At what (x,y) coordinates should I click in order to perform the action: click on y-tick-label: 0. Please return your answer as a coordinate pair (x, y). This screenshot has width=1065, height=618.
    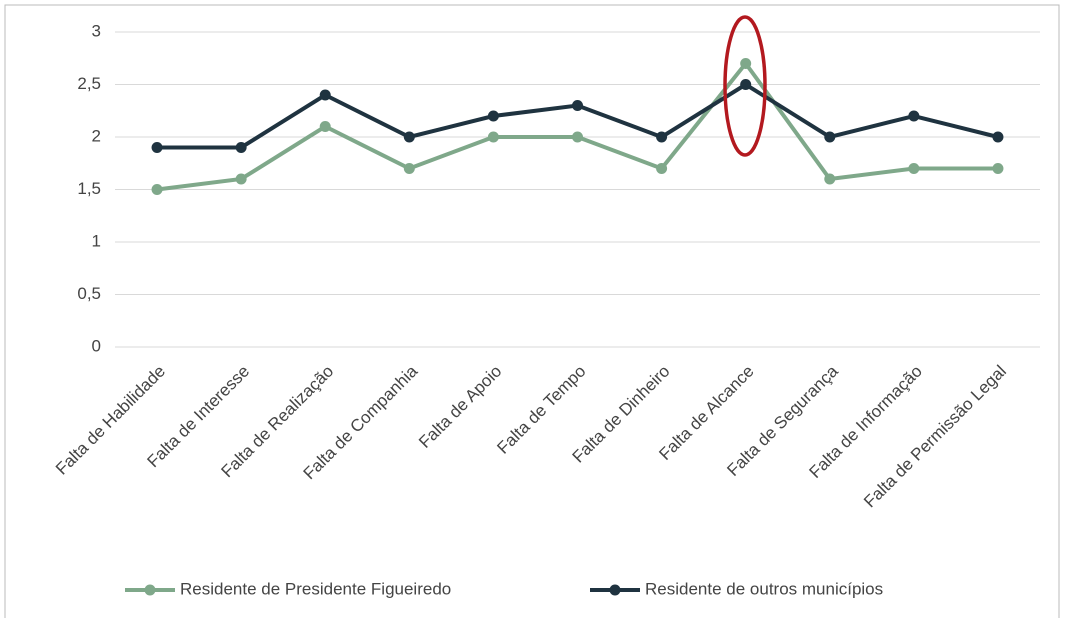
    Looking at the image, I should click on (96, 345).